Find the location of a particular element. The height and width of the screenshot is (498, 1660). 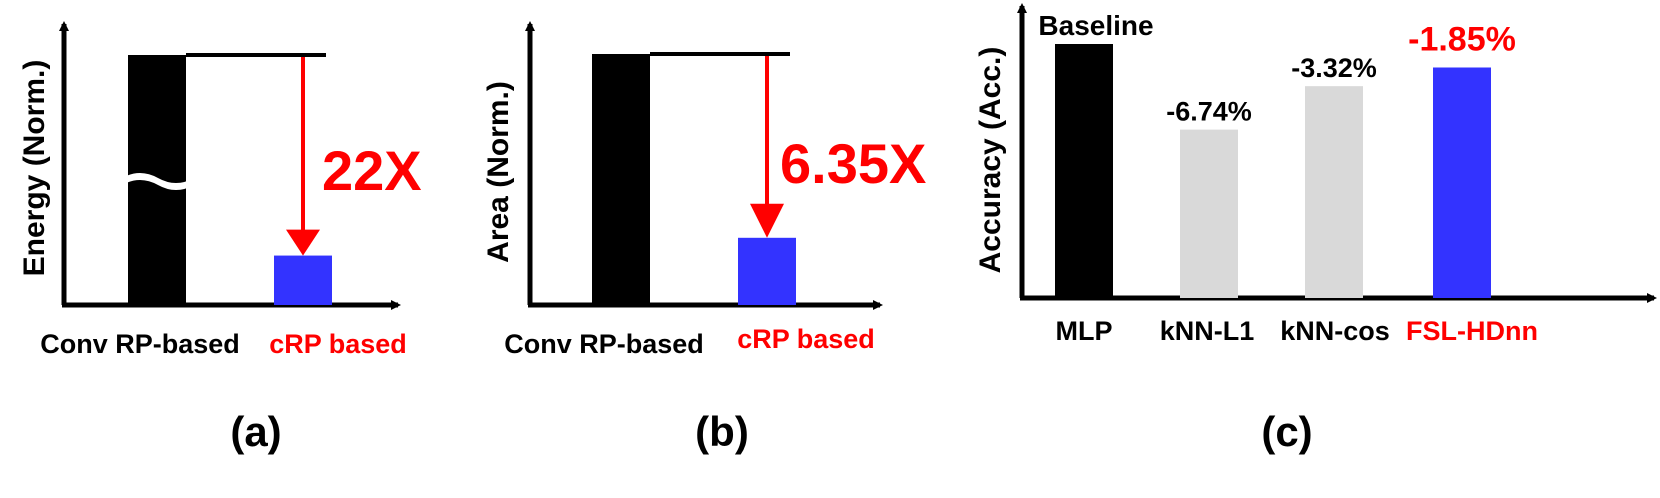

panel-caption: (c) is located at coordinates (1286, 431).